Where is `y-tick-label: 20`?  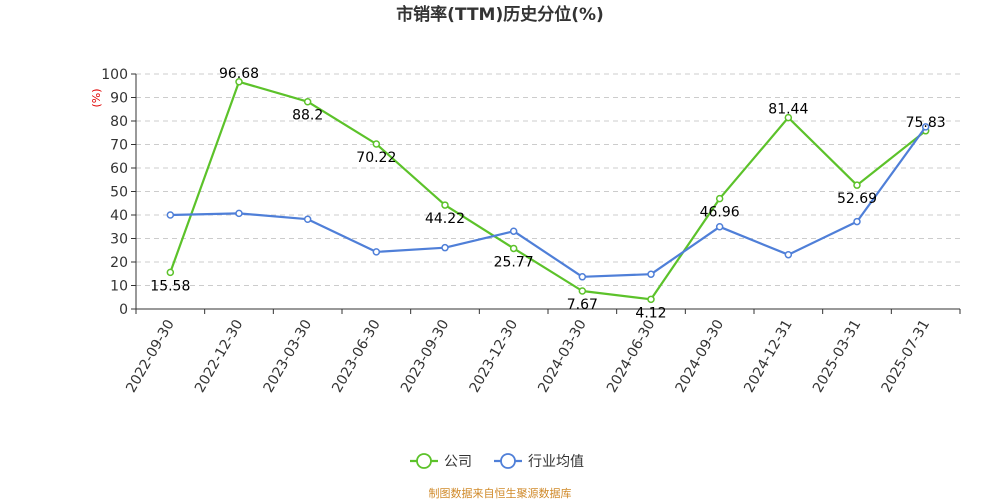 y-tick-label: 20 is located at coordinates (119, 263).